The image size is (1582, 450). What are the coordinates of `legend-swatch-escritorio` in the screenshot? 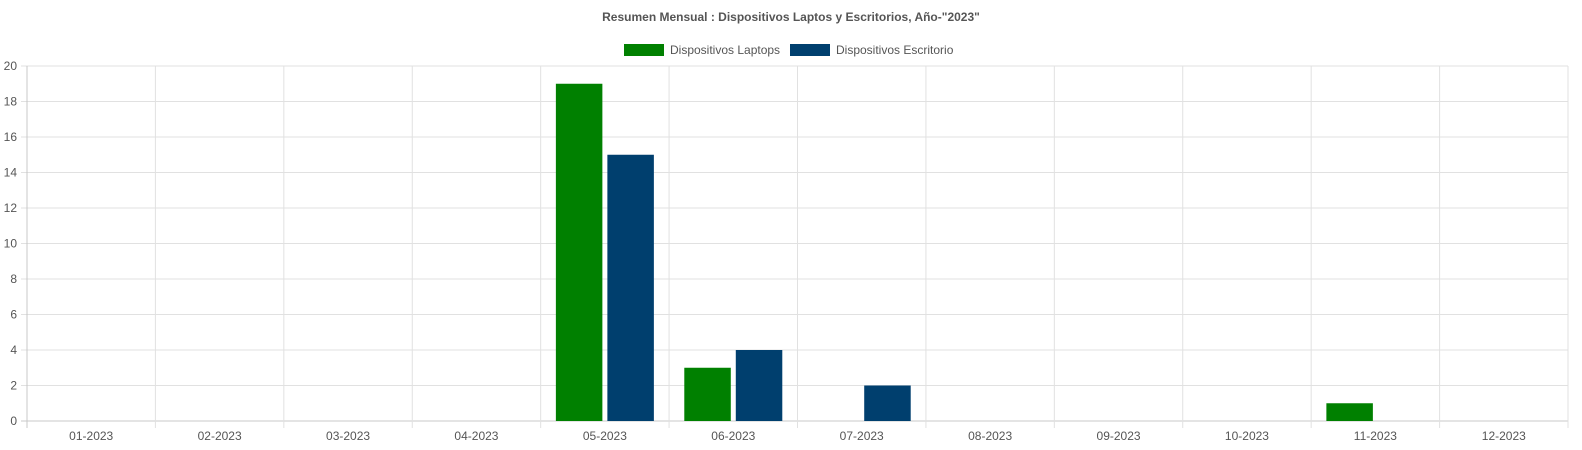 It's located at (810, 50).